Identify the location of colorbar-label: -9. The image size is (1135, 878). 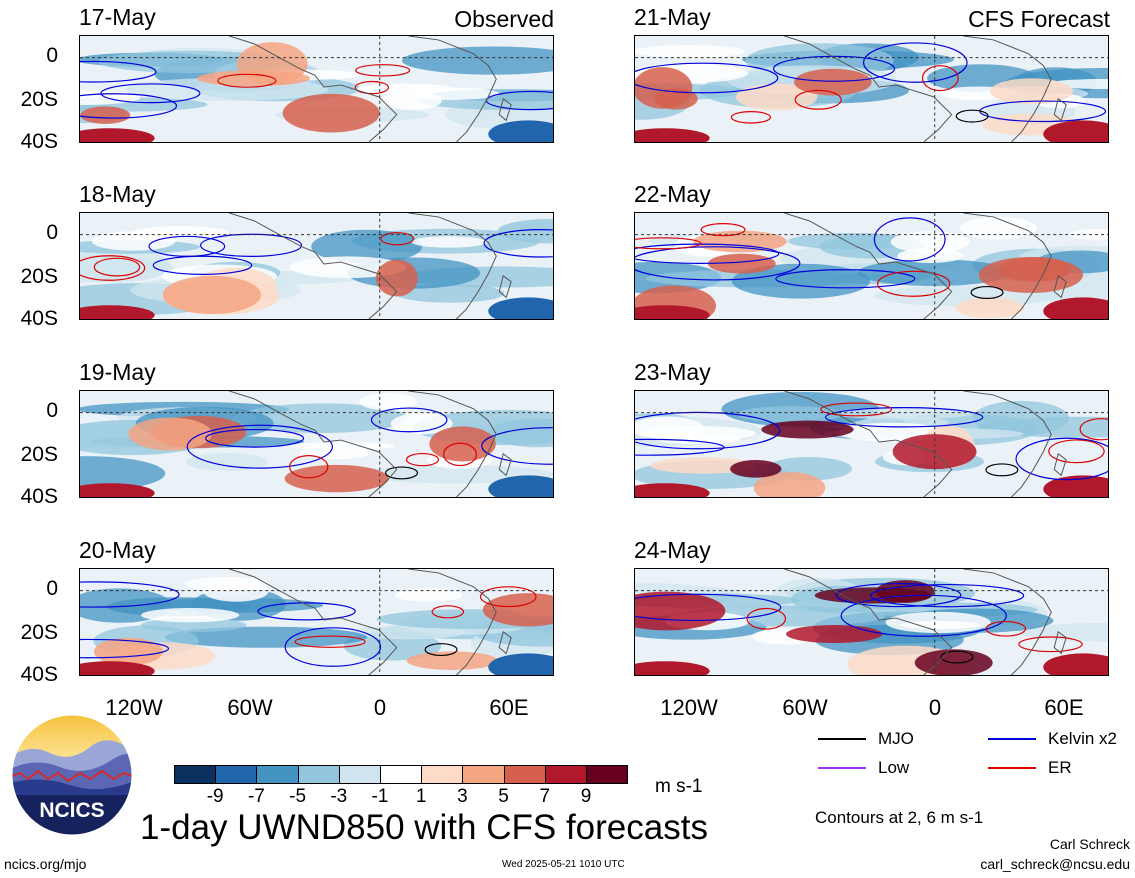
(215, 796).